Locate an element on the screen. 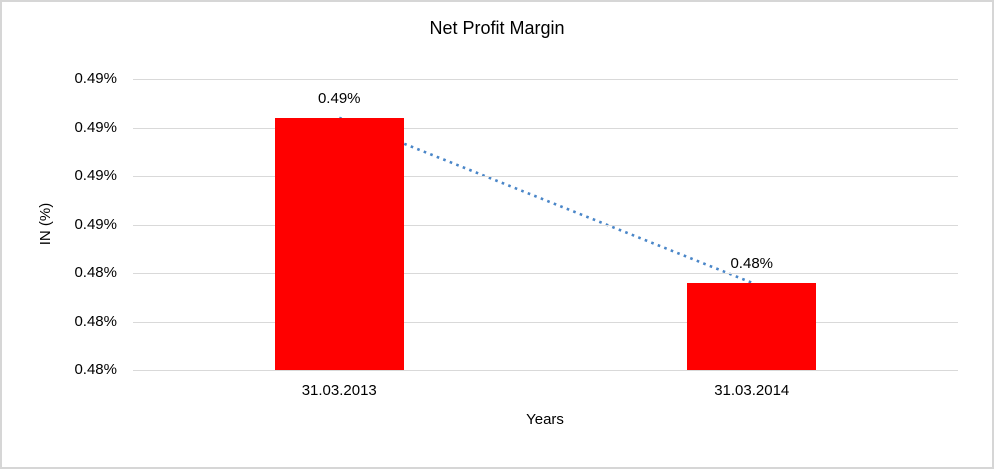 The height and width of the screenshot is (469, 994). bar-value-label: 0.48% is located at coordinates (752, 263).